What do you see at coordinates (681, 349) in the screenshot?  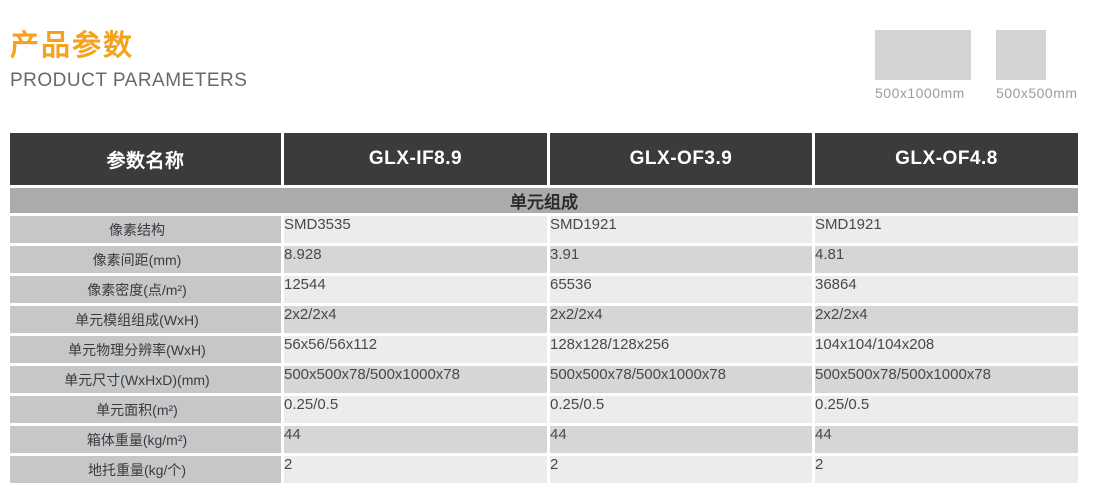 I see `param-value-cell: 128x128/128x256` at bounding box center [681, 349].